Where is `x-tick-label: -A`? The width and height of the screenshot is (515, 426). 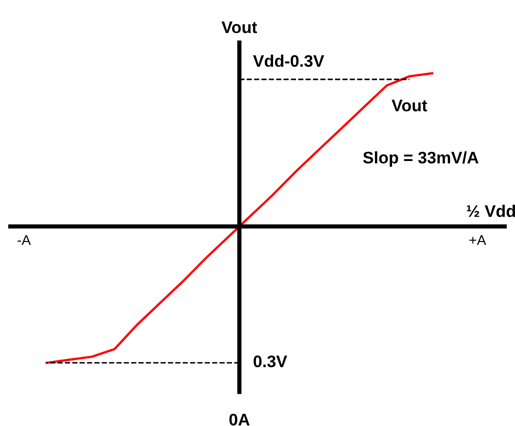
x-tick-label: -A is located at coordinates (24, 240).